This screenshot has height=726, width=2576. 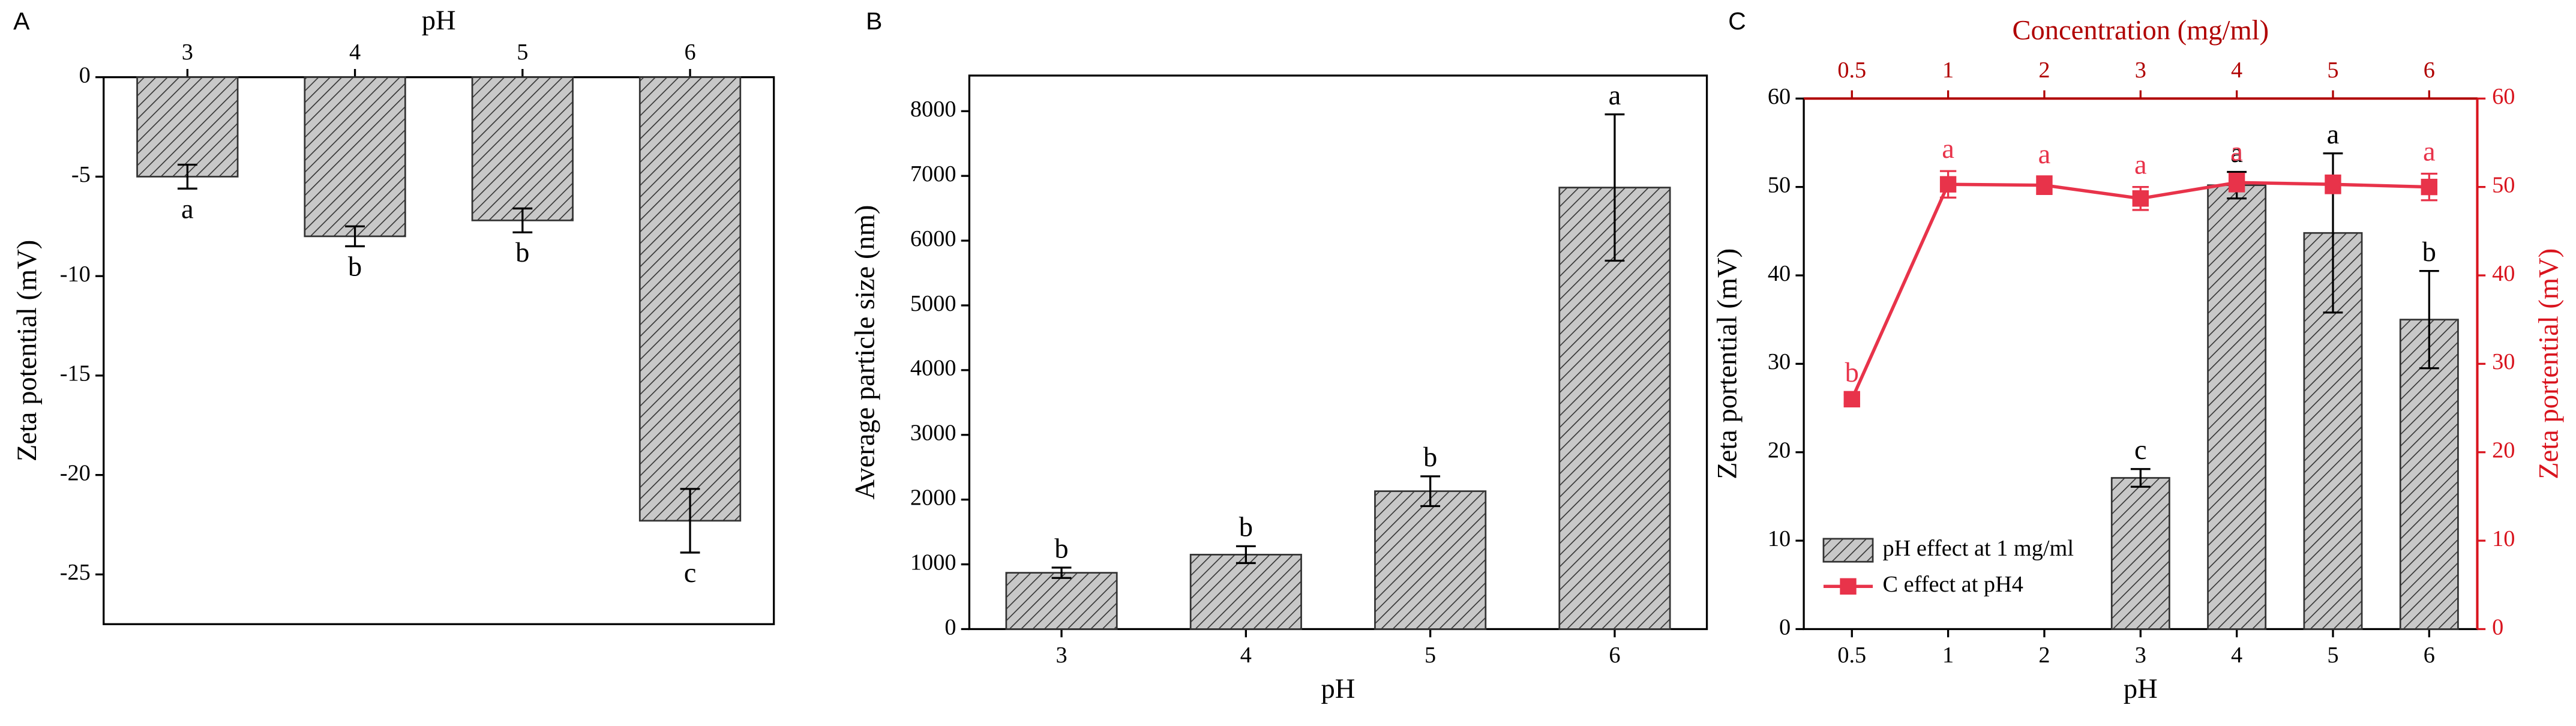 What do you see at coordinates (1728, 363) in the screenshot?
I see `y-axis-label: Zeta portential (mV)` at bounding box center [1728, 363].